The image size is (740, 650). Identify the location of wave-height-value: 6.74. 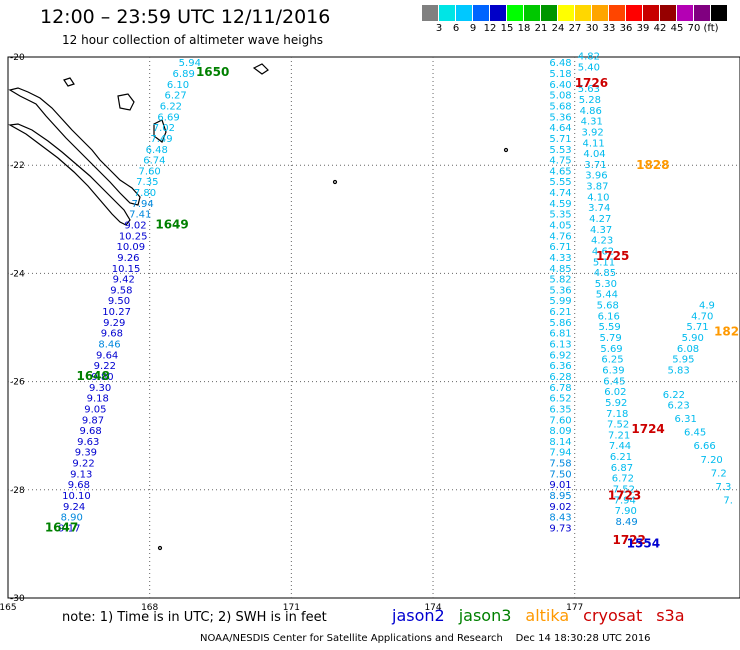
(154, 161).